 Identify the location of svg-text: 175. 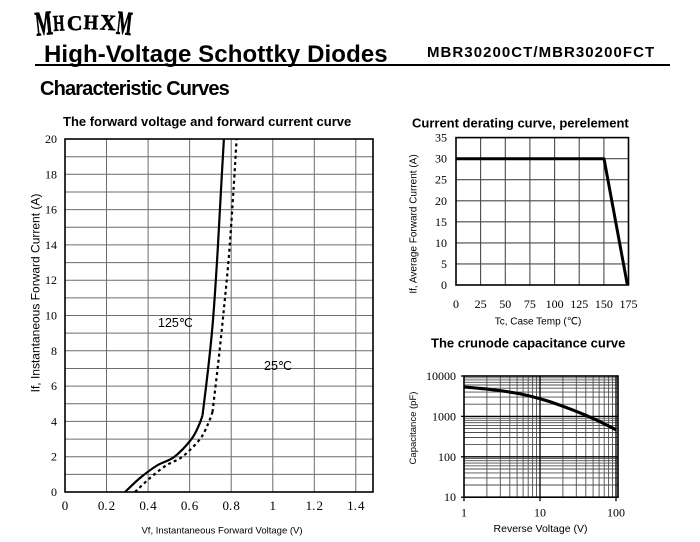
(629, 304).